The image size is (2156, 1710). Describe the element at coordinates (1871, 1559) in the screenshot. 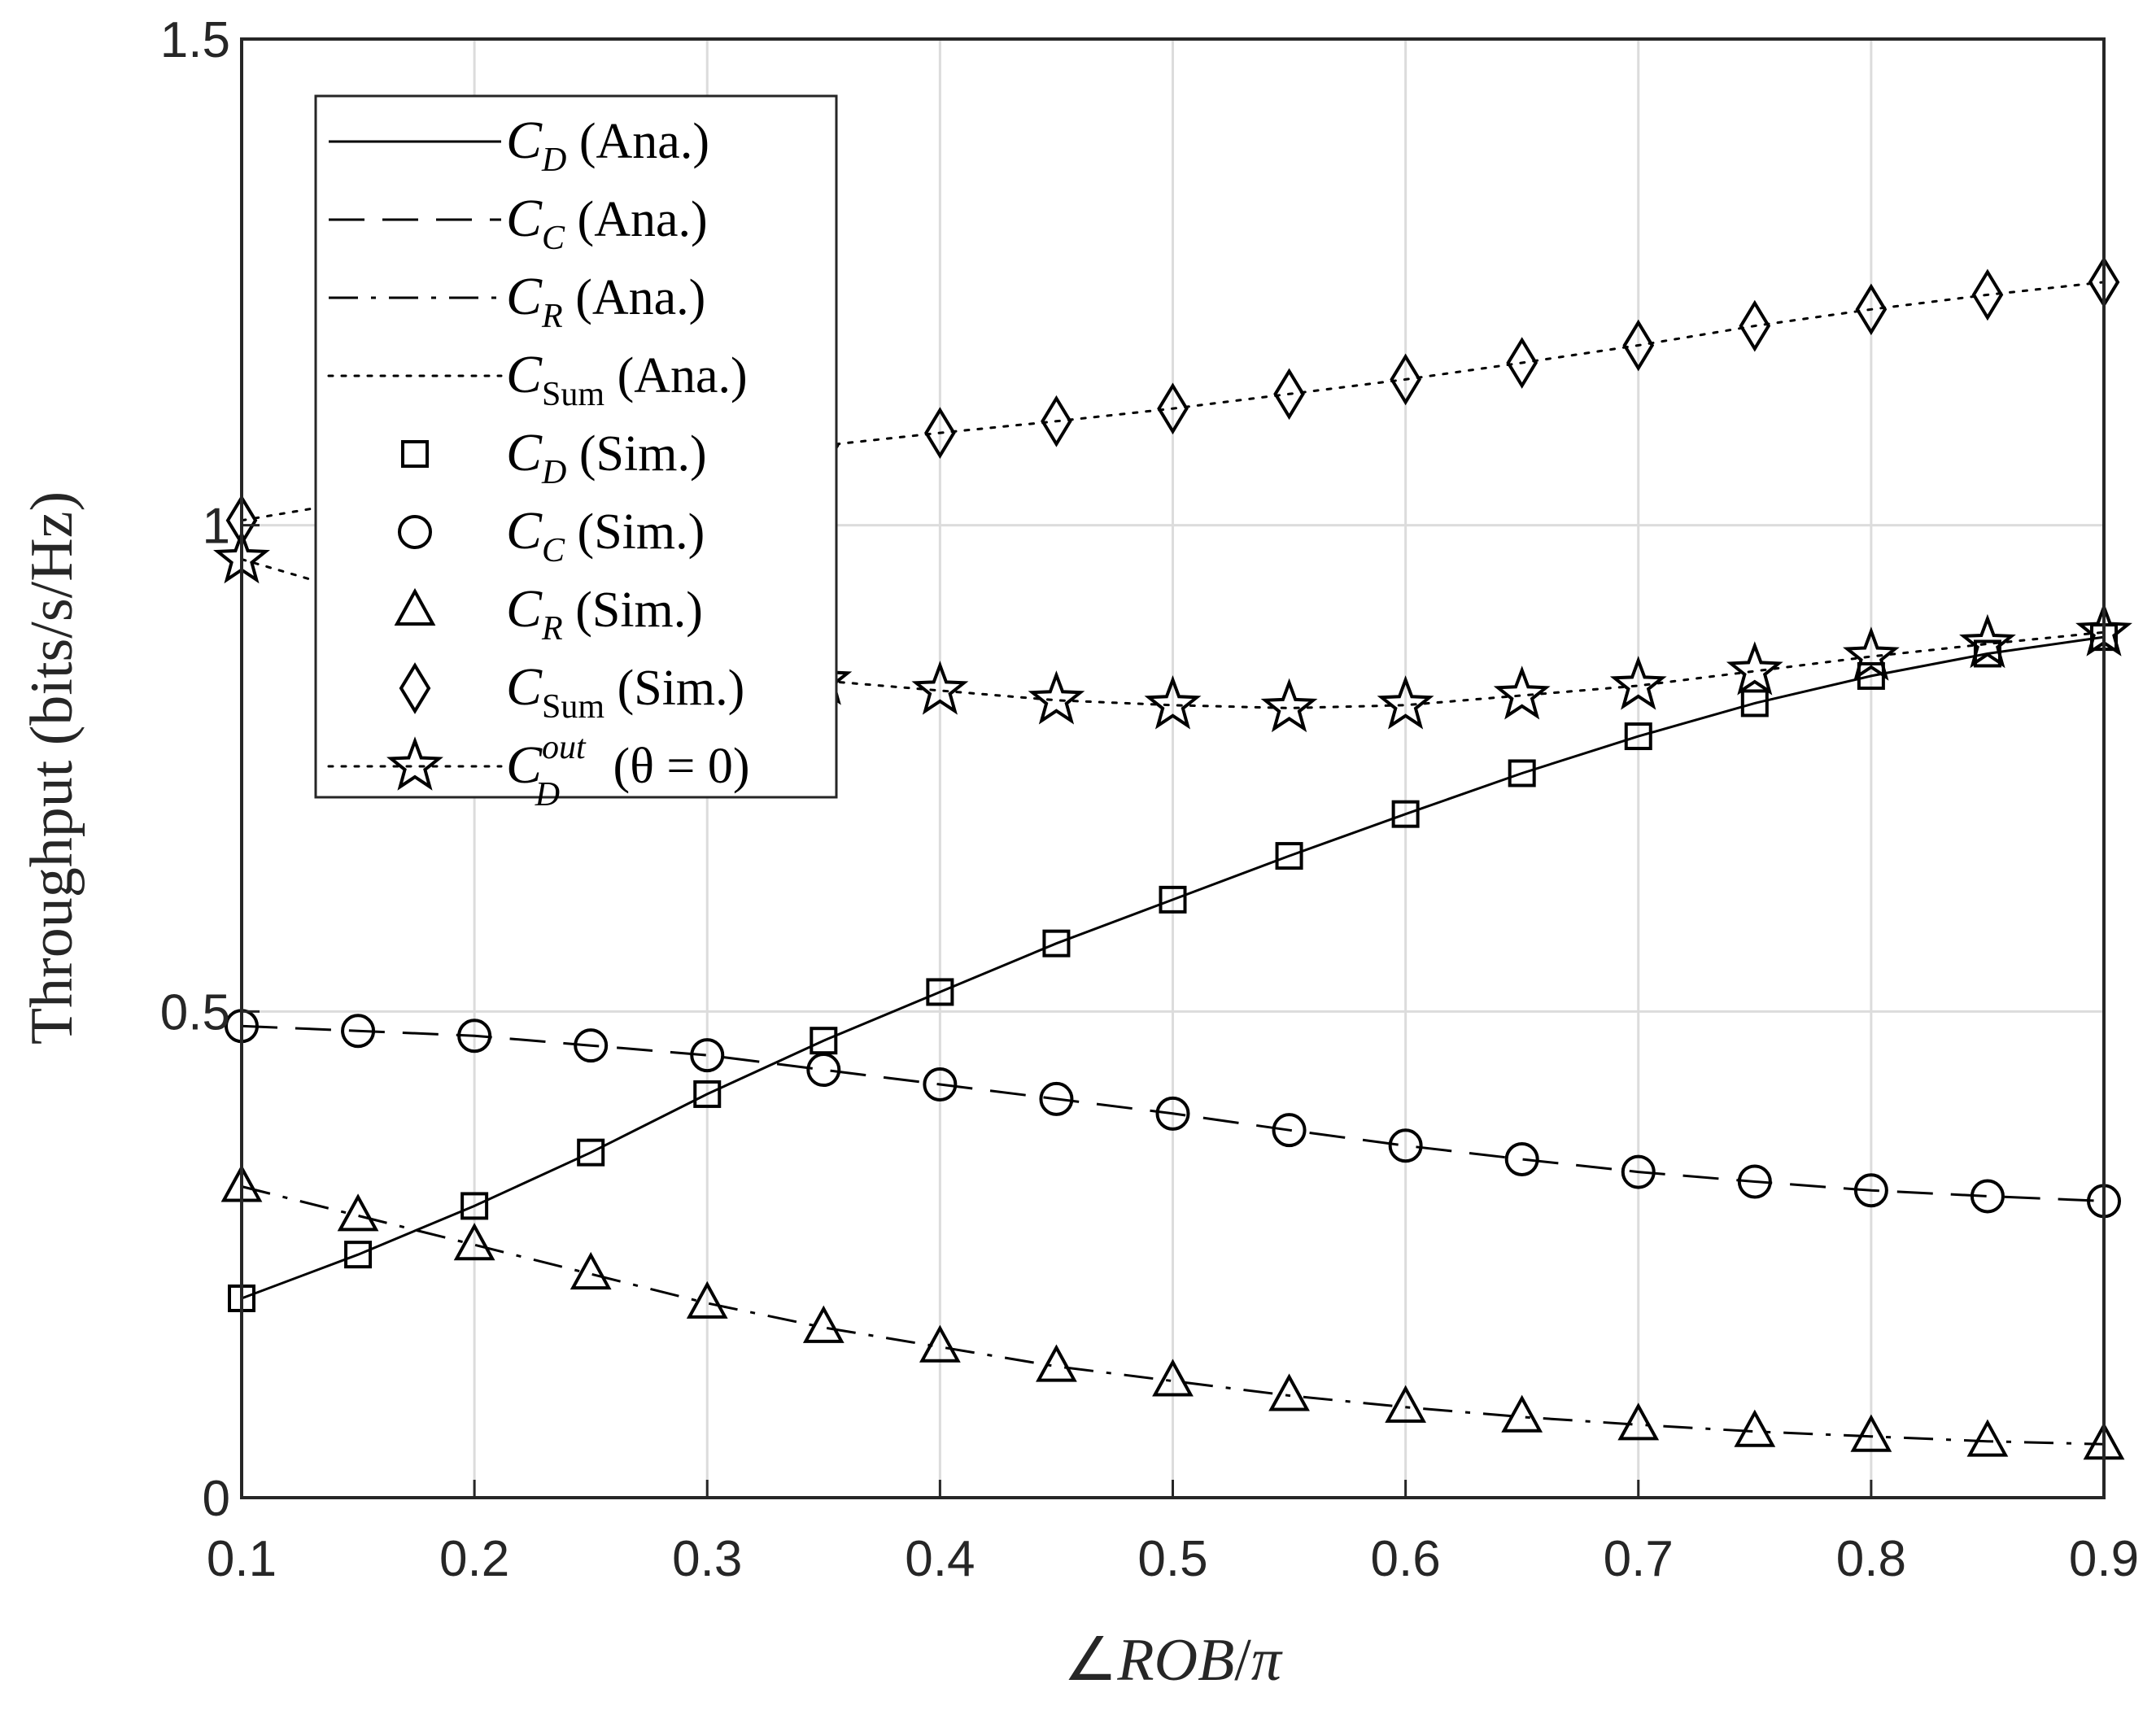

I see `x-tick-label: 0.8` at that location.